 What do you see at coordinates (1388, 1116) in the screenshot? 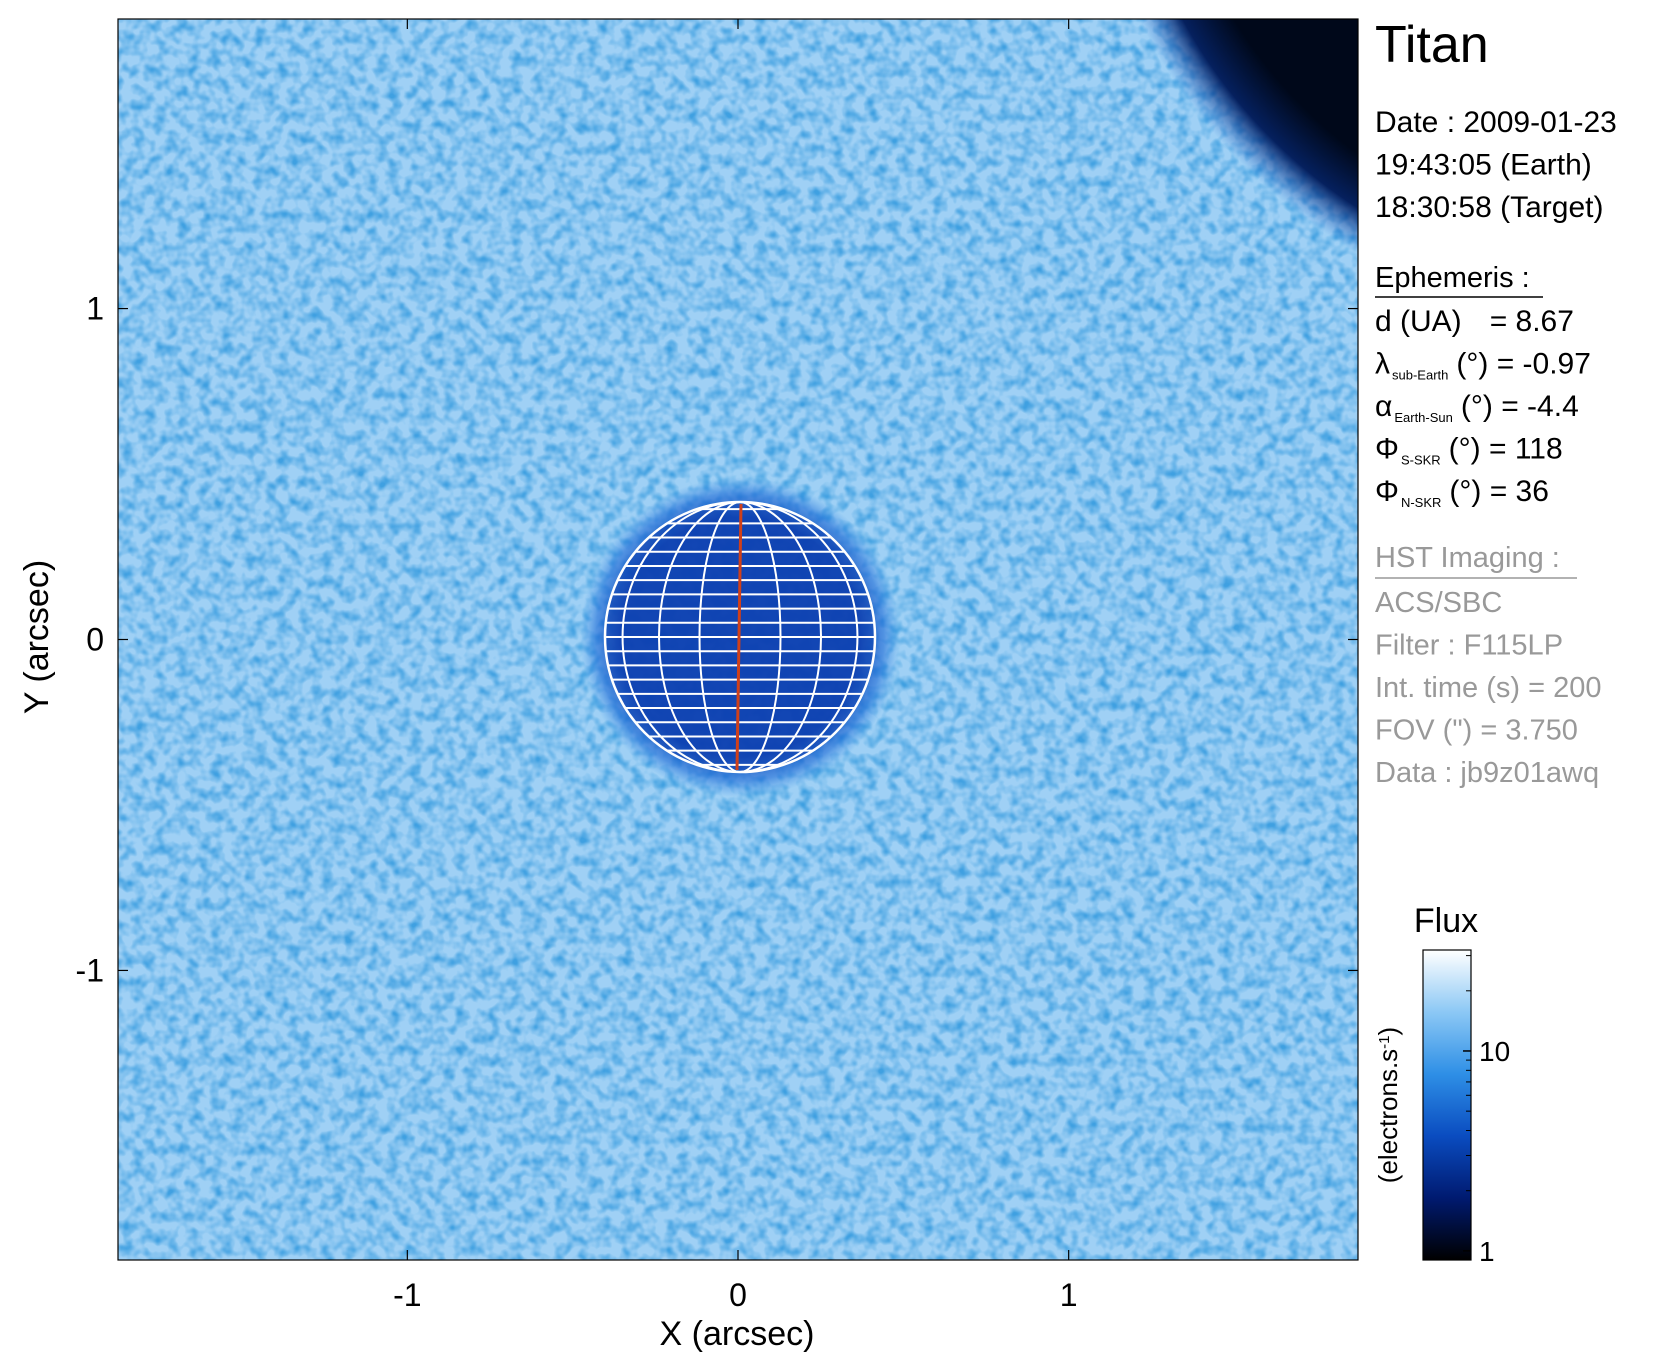
I see `colorbar-label-text: (electrons.s` at bounding box center [1388, 1116].